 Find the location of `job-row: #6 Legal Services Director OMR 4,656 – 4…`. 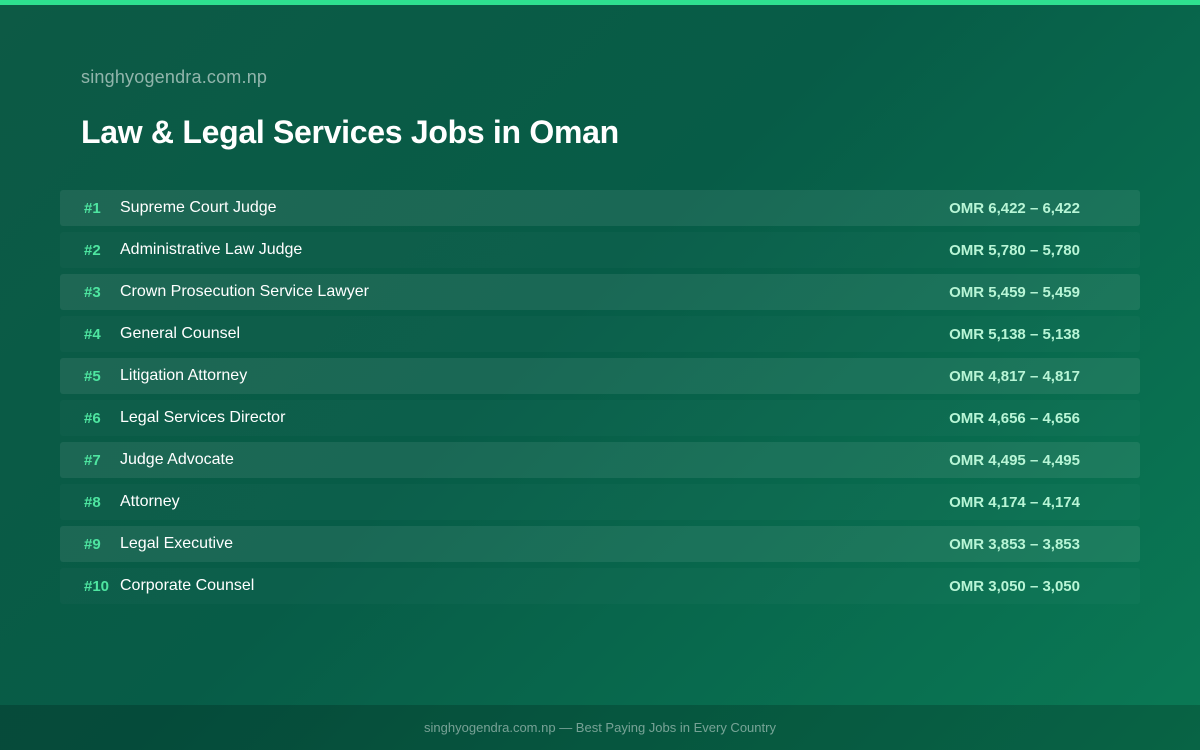

job-row: #6 Legal Services Director OMR 4,656 – 4… is located at coordinates (600, 418).